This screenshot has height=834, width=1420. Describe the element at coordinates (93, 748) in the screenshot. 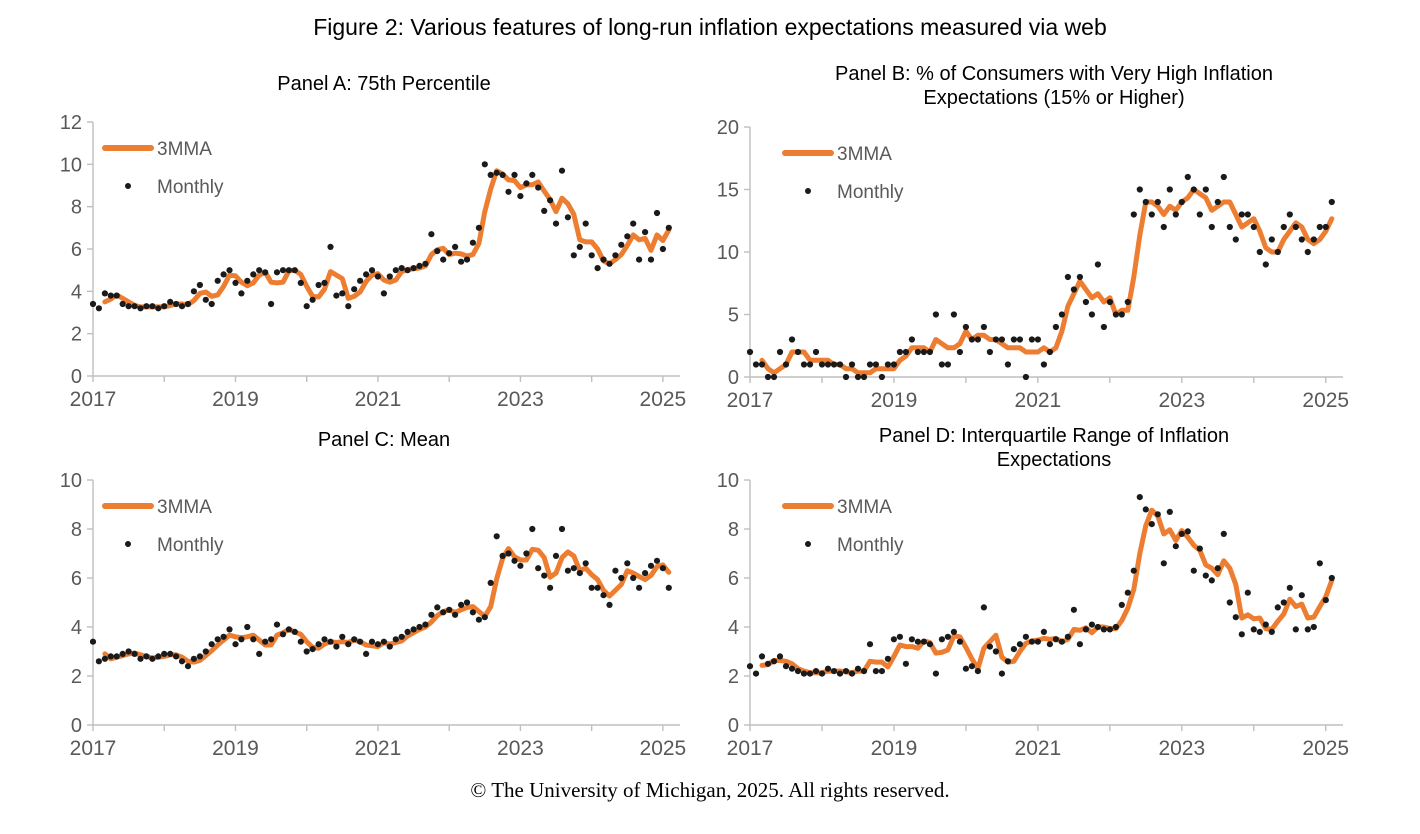

I see `x-tick-label: 2017` at that location.